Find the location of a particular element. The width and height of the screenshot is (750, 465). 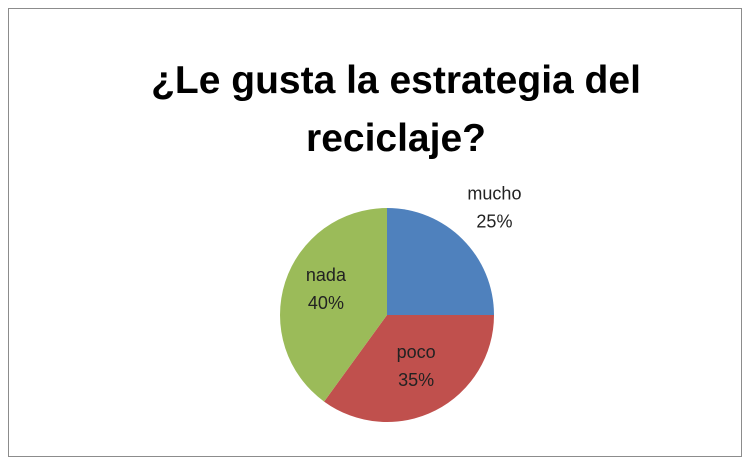

slice-value-label: 40% is located at coordinates (326, 303).